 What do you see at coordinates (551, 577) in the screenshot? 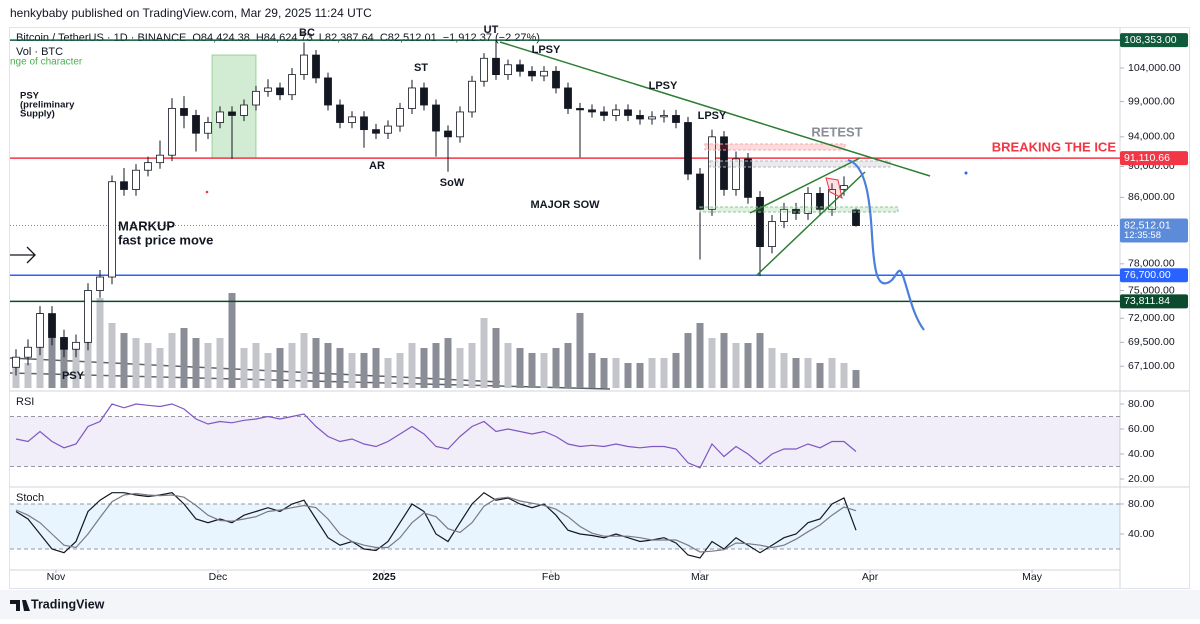
I see `x-tick-label: Feb` at bounding box center [551, 577].